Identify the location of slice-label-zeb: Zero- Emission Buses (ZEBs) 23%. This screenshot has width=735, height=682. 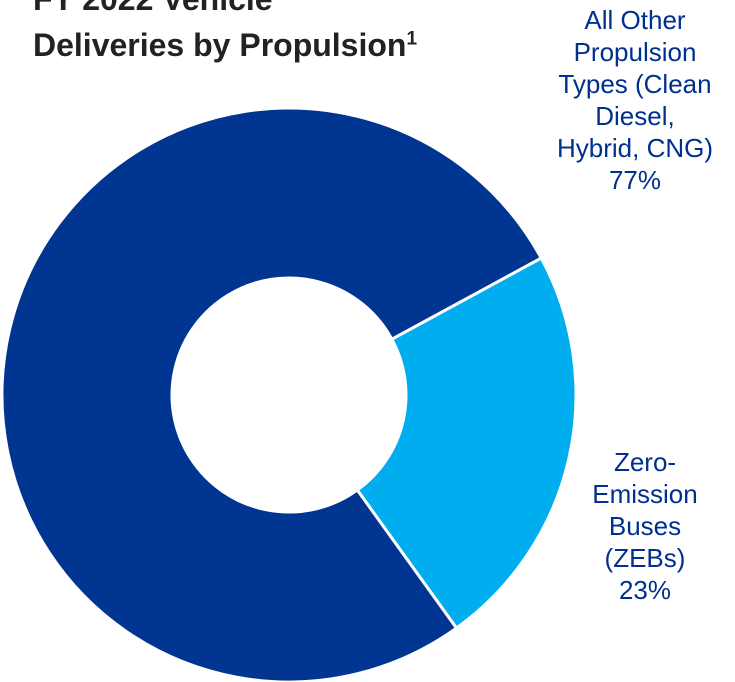
(645, 526).